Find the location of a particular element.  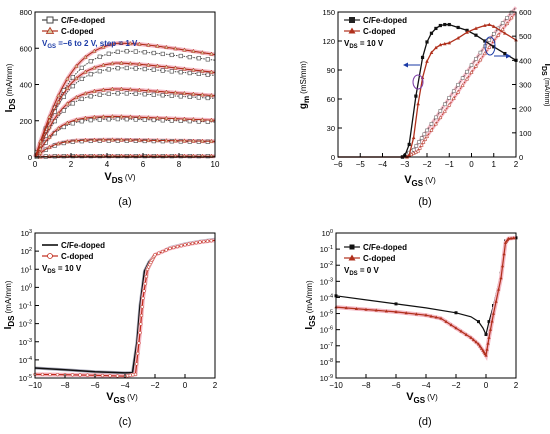

panel-d-y-tick-label: 10⁻⁹ is located at coordinates (326, 378).